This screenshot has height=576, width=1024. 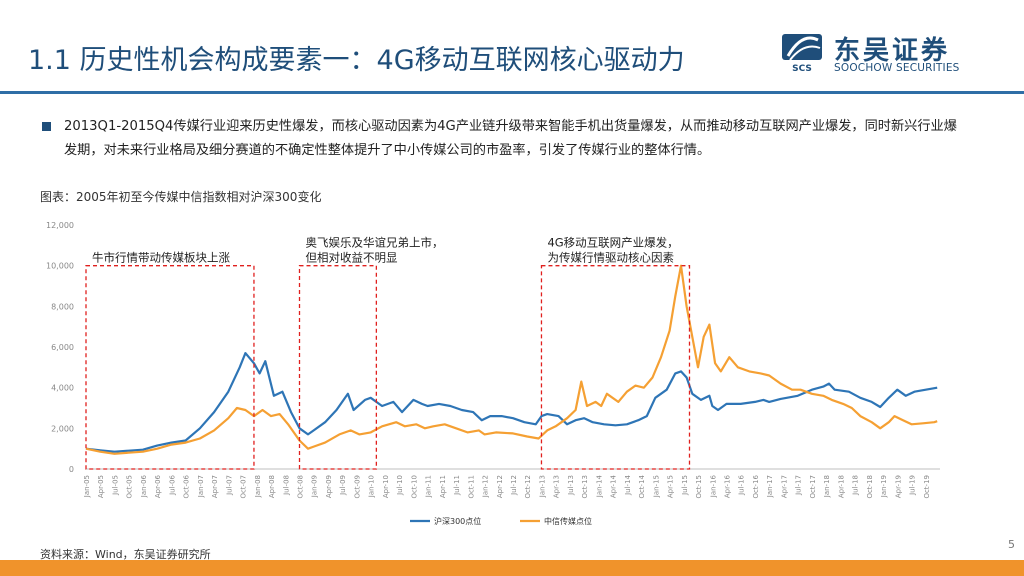 I want to click on figure-caption: 图表：2005年初至今传媒中信指数相对沪深300变化, so click(x=181, y=197).